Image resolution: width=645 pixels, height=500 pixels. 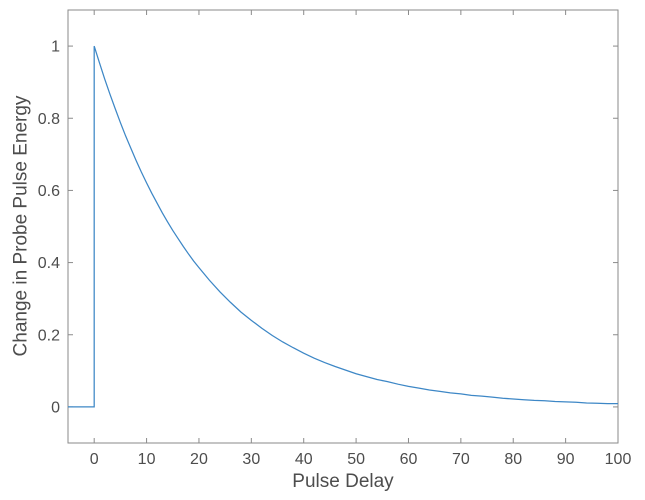 I want to click on x-tick-label: 30, so click(x=251, y=459).